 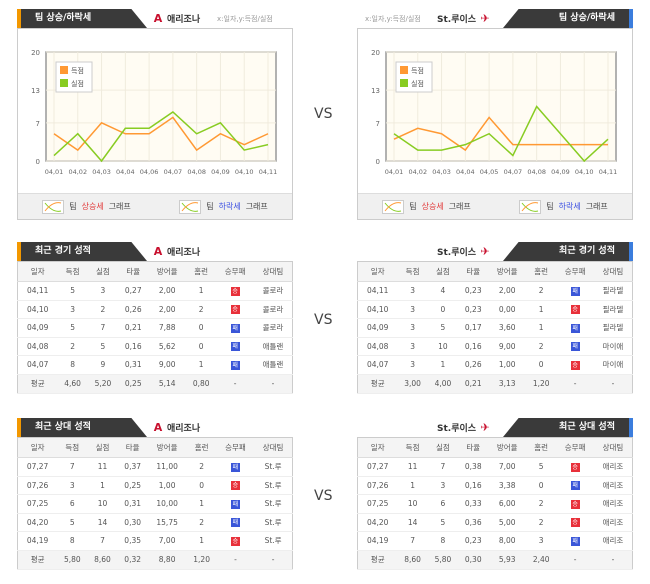 I want to click on average-row: 평균 8,60 5,80 0,30 5,93 2,40- -, so click(x=495, y=560).